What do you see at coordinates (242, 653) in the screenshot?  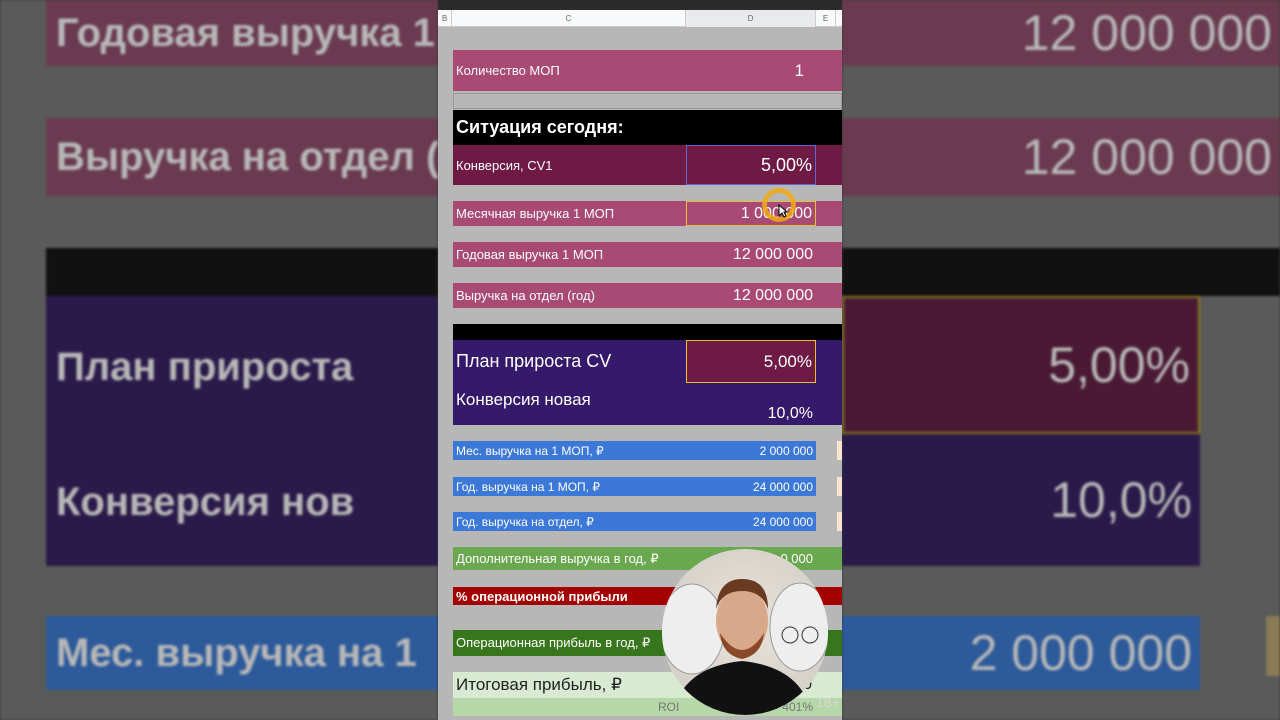 I see `bg-row: Мес. выручка на 1` at bounding box center [242, 653].